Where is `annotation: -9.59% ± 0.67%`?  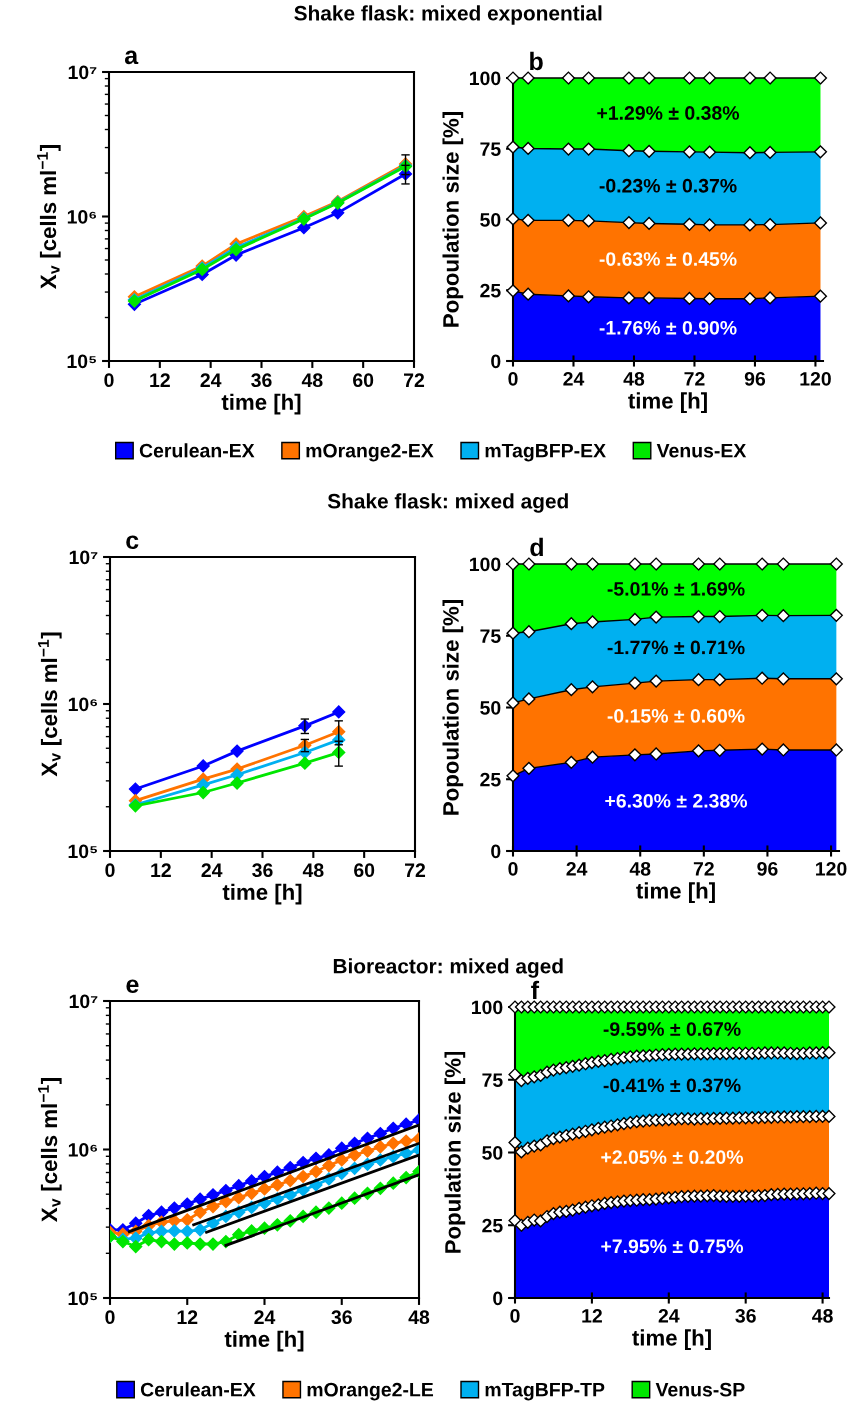
annotation: -9.59% ± 0.67% is located at coordinates (672, 1029).